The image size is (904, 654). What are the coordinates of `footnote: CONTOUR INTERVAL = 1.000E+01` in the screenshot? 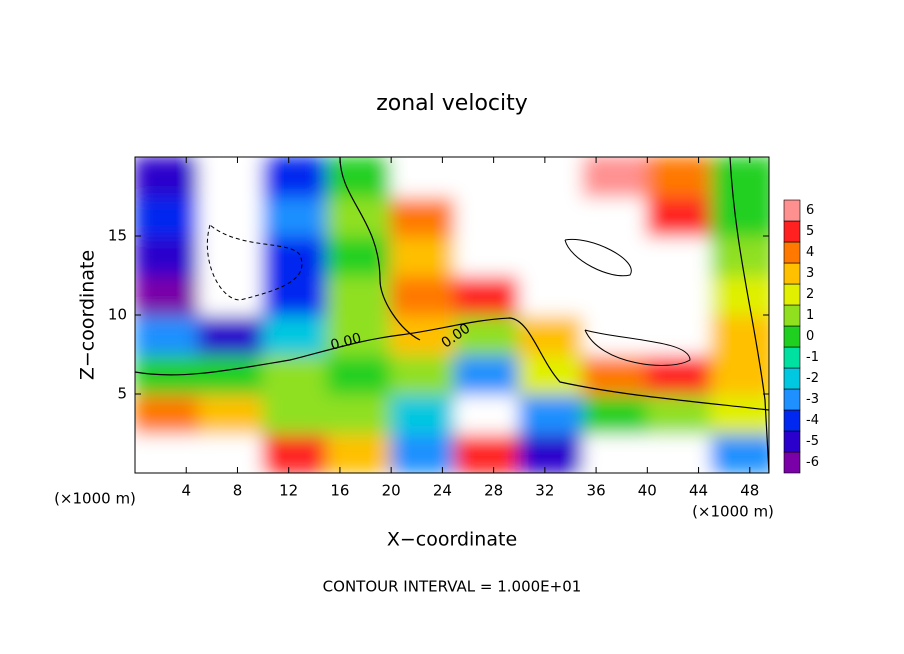 It's located at (452, 587).